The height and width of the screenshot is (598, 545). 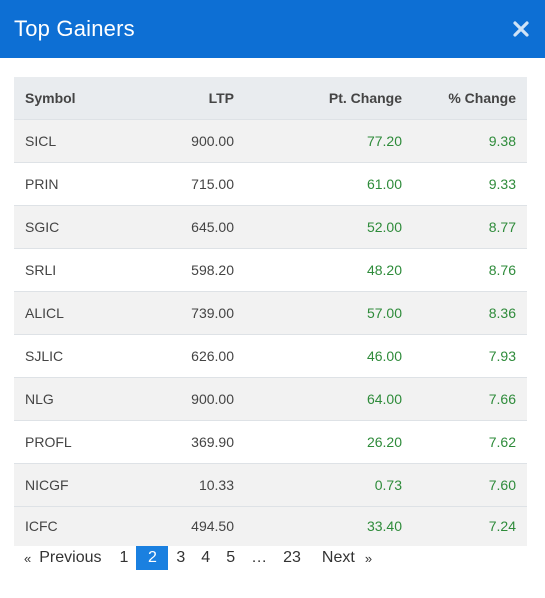 I want to click on page-4-button: 4, so click(x=206, y=557).